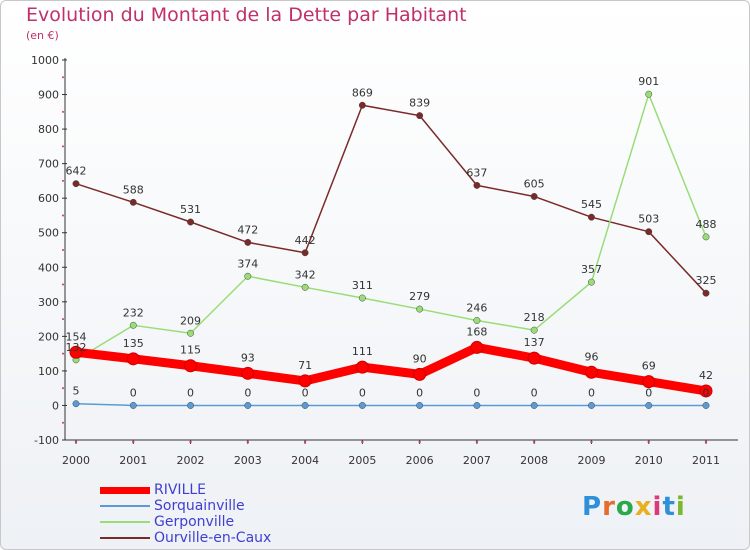 This screenshot has height=550, width=750. What do you see at coordinates (649, 366) in the screenshot?
I see `data-label-riville: 69` at bounding box center [649, 366].